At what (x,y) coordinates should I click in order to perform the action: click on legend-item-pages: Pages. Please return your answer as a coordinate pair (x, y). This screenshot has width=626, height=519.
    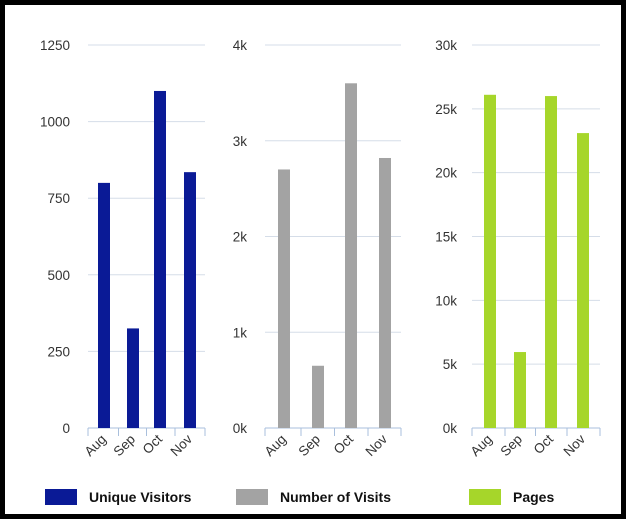
    Looking at the image, I should click on (511, 497).